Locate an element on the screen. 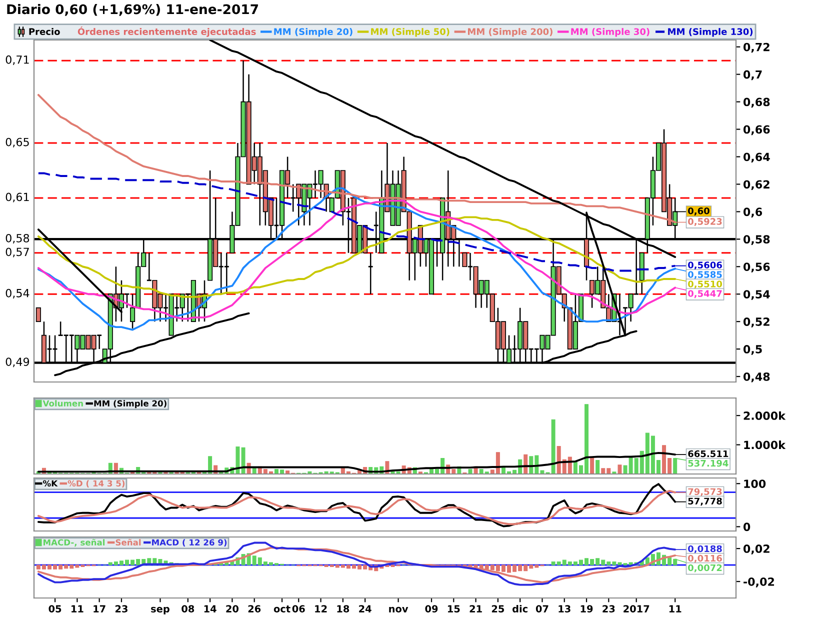 This screenshot has height=620, width=835. y-tick-label: 2.000k is located at coordinates (765, 415).